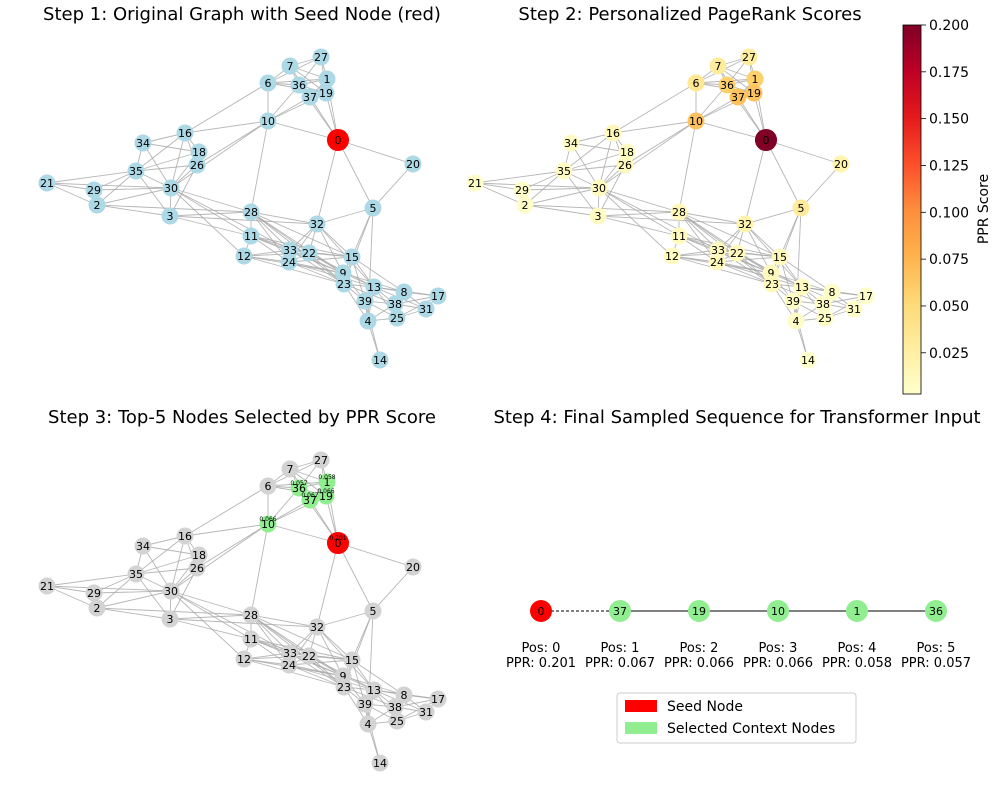 This screenshot has height=803, width=997. What do you see at coordinates (857, 663) in the screenshot?
I see `sequence-ppr-label: PPR: 0.058` at bounding box center [857, 663].